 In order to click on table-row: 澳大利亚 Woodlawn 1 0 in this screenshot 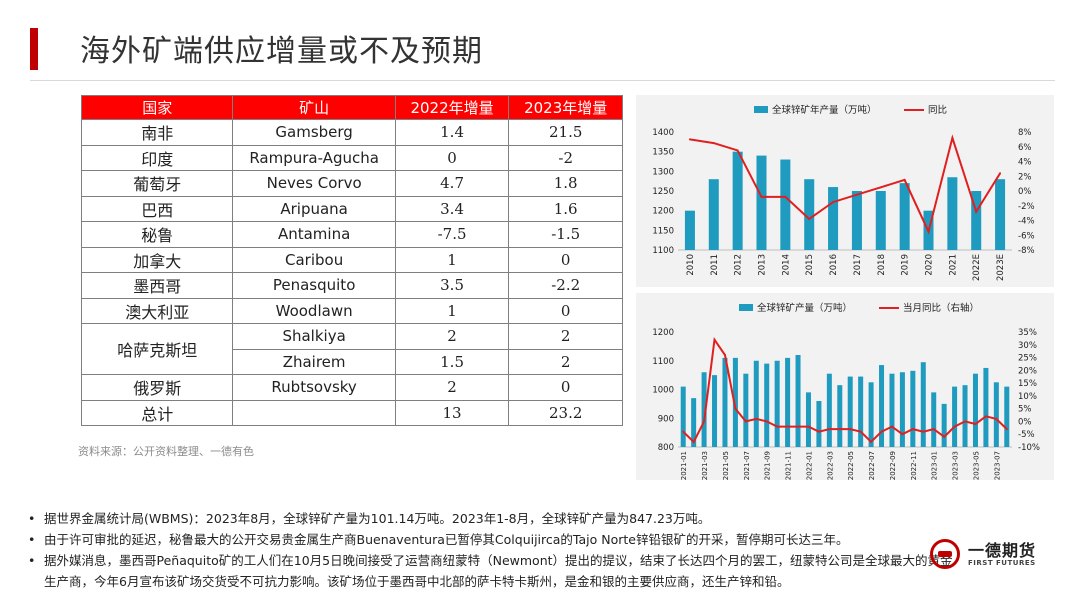, I will do `click(351, 310)`.